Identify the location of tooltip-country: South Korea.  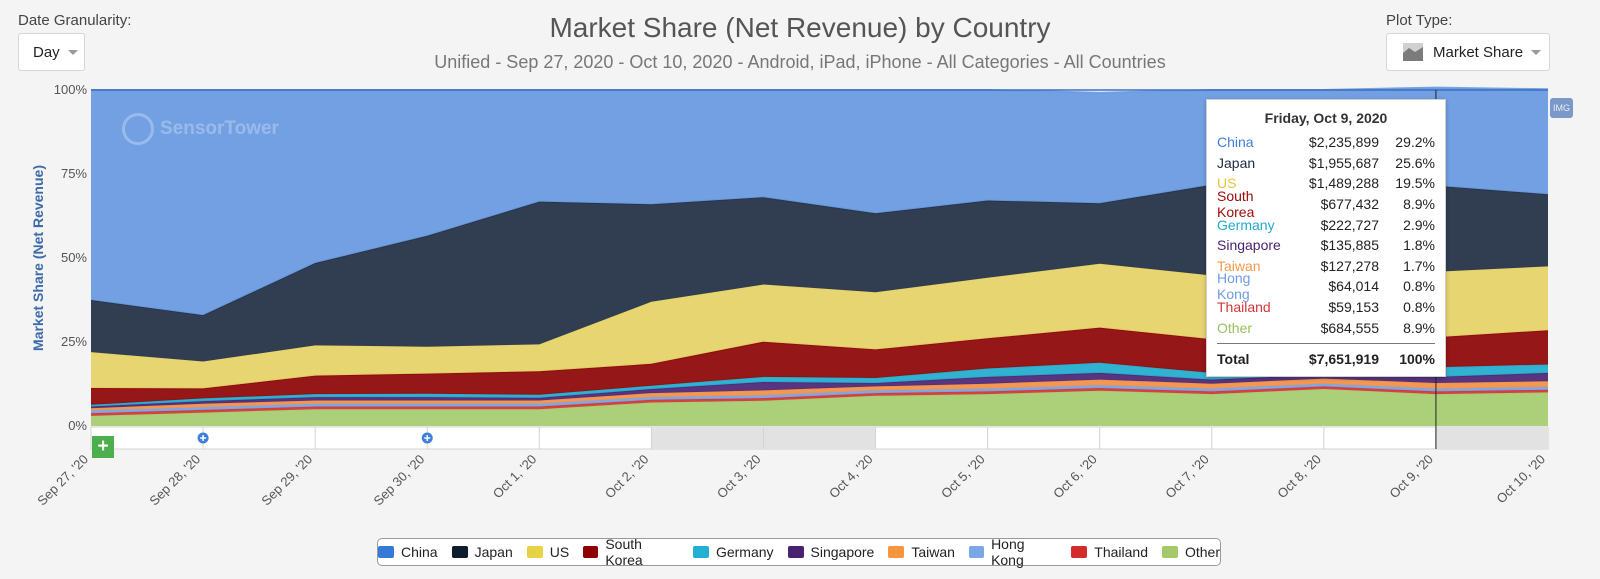
(1236, 204).